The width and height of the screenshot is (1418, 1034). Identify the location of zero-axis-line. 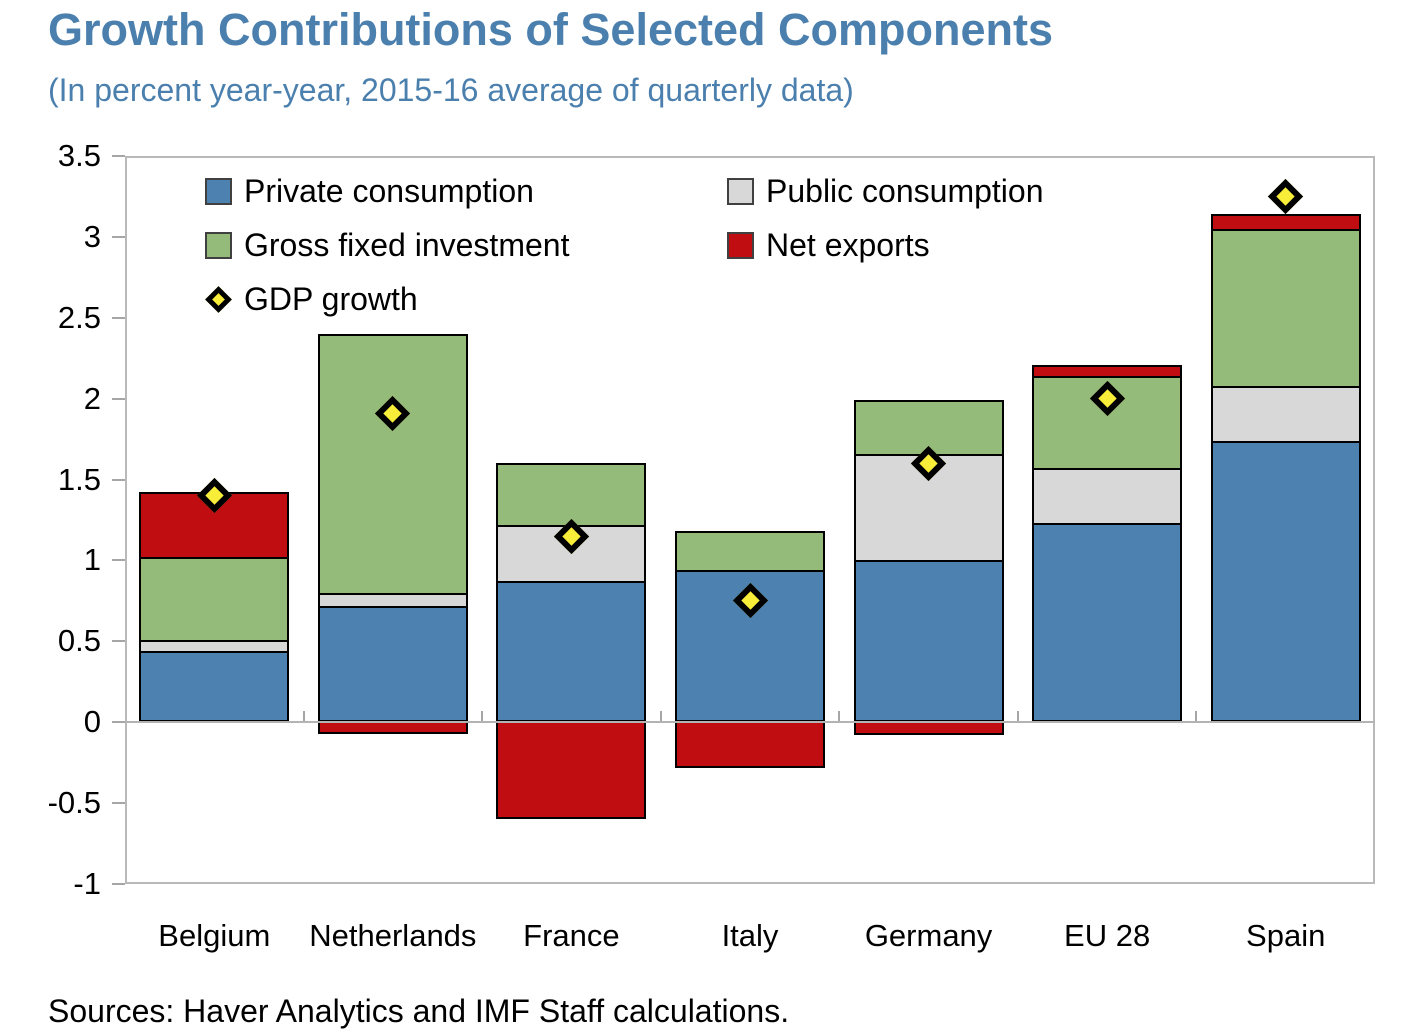
(750, 722).